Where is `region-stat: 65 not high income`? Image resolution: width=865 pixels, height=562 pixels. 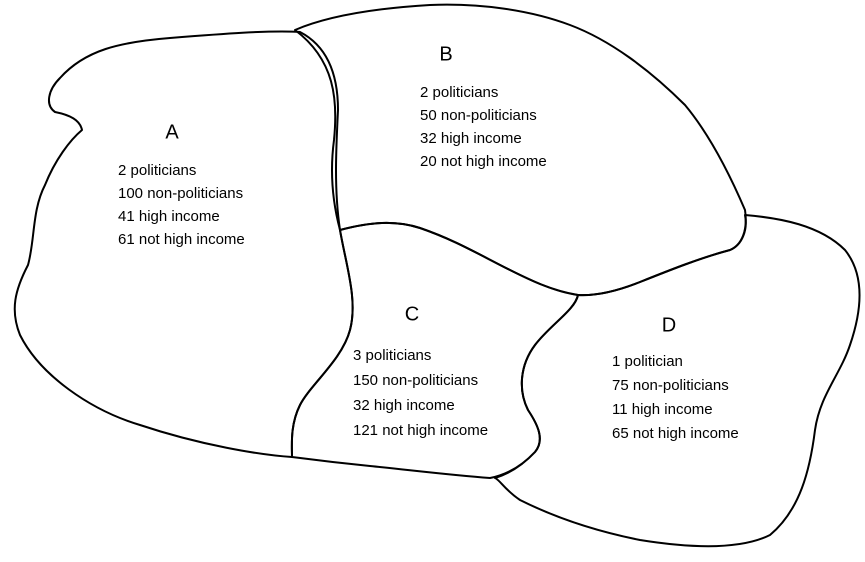
region-stat: 65 not high income is located at coordinates (675, 433).